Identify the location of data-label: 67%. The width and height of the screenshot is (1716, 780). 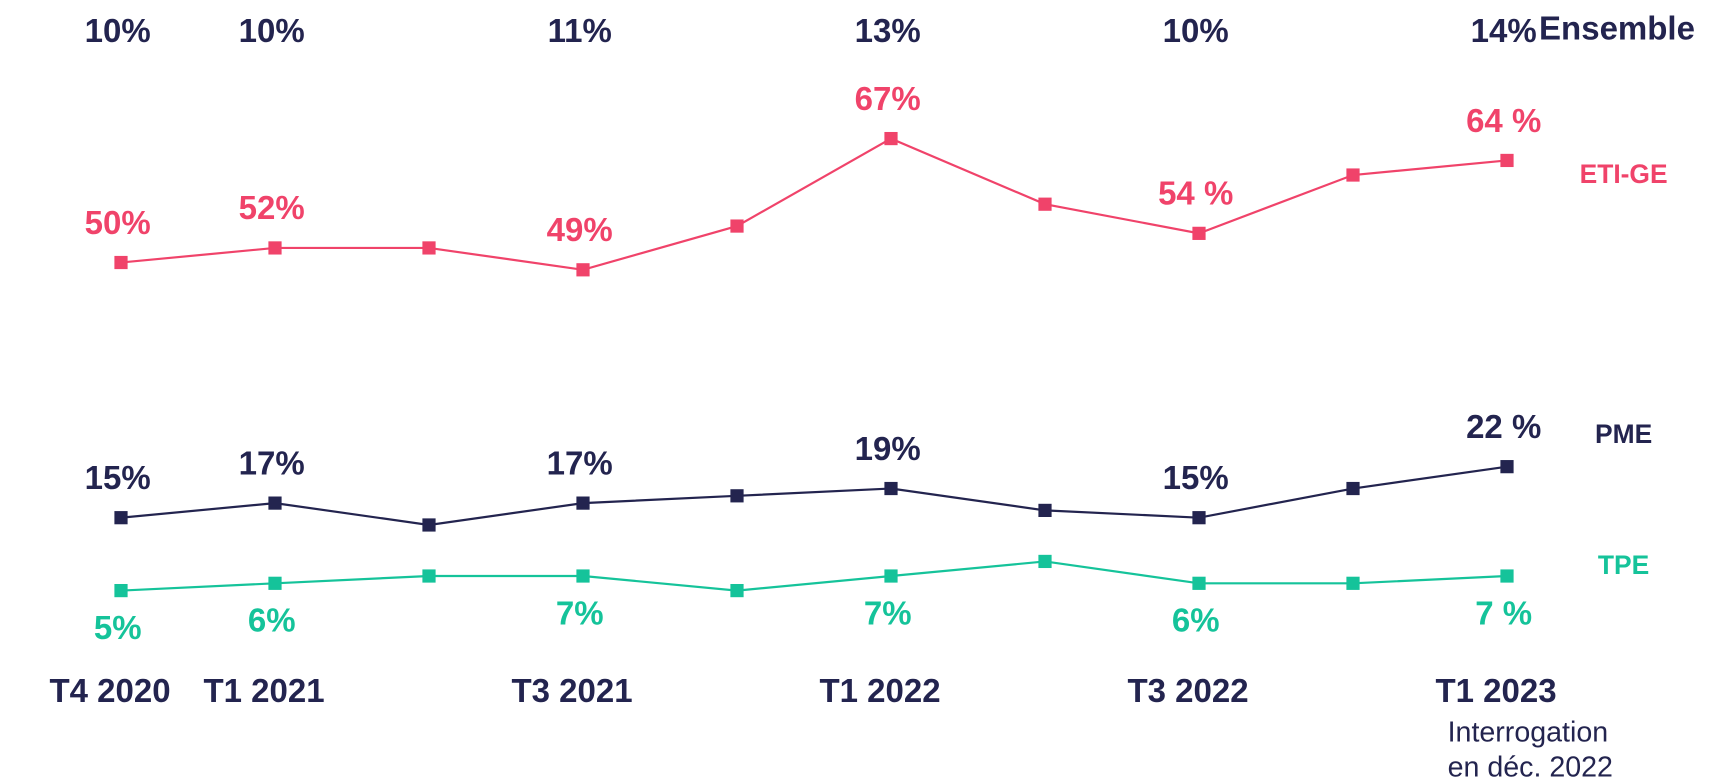
(888, 98).